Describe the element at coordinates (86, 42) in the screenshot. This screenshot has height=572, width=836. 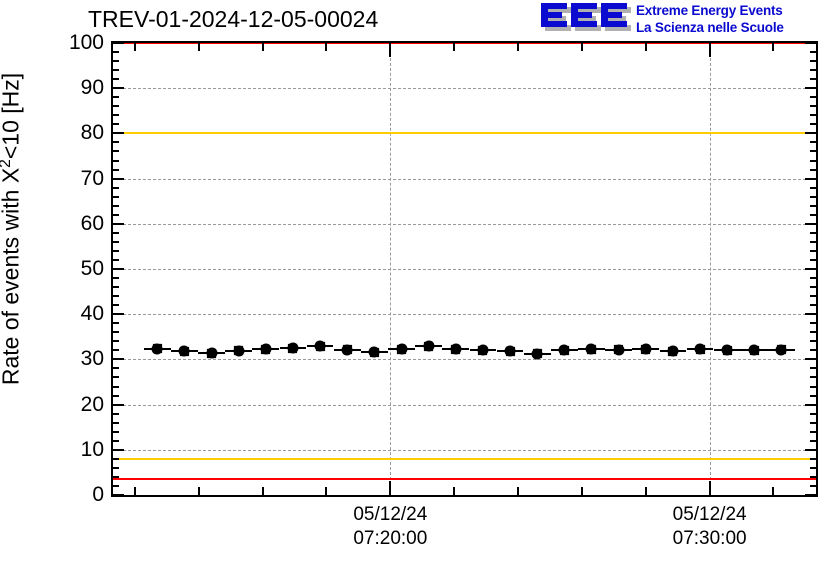
I see `y-tick-label: 100` at that location.